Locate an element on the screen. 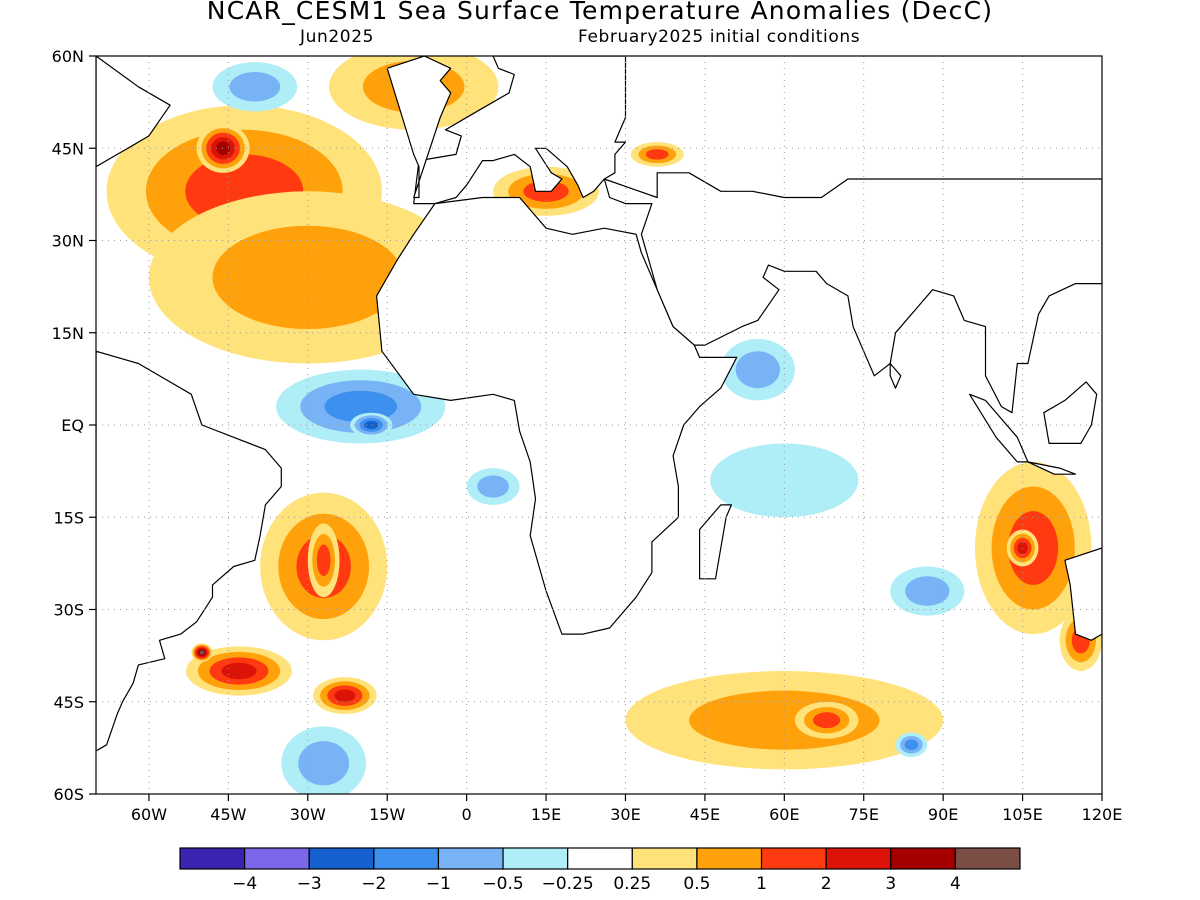 This screenshot has width=1200, height=900. colorbar-label: −3 is located at coordinates (309, 884).